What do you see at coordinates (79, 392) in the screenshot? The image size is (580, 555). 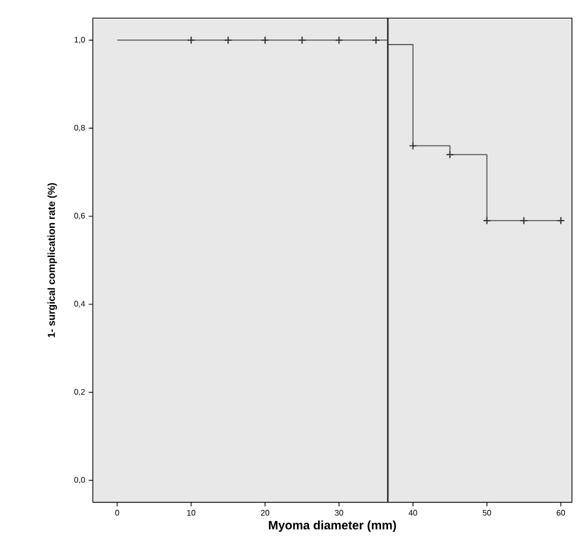 I see `y-tick-label: 0,2` at bounding box center [79, 392].